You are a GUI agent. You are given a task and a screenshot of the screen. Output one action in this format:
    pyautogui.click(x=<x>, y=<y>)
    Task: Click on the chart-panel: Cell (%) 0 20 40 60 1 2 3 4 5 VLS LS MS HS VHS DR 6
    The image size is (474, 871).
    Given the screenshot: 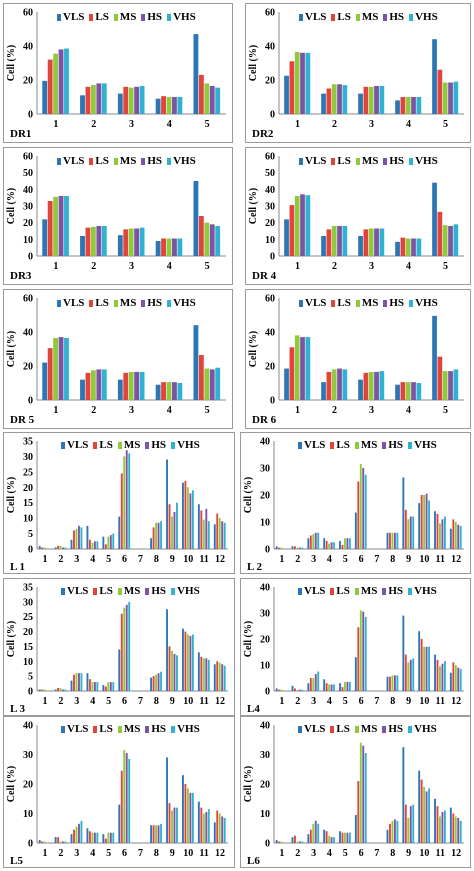 What is the action you would take?
    pyautogui.click(x=358, y=359)
    